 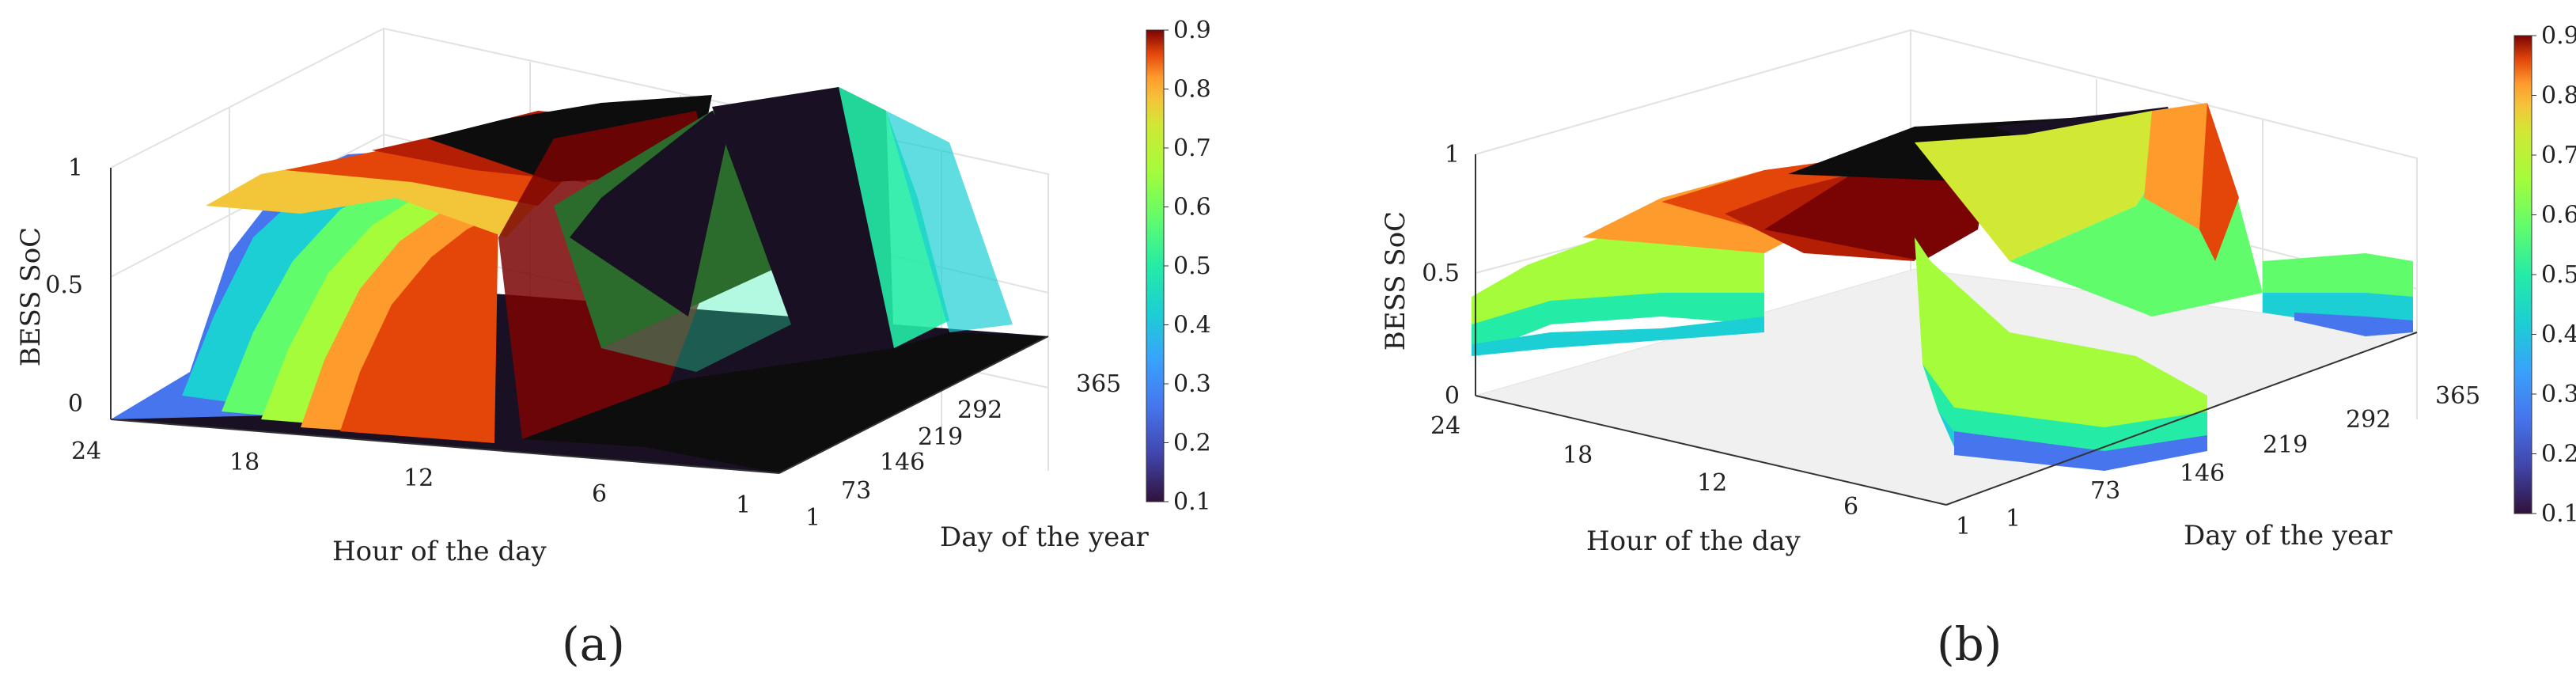 I want to click on b-colorbar-ticks: 0.9 0.8 0.7 0.6 0.5 0.4 0.3 0.2 0.1, so click(x=2554, y=275).